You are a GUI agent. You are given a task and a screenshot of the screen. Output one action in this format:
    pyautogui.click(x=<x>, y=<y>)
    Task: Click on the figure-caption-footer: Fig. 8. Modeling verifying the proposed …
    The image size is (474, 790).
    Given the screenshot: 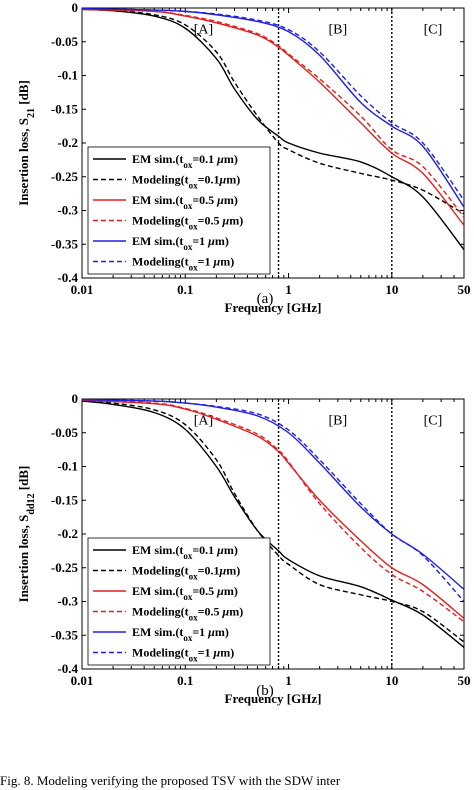 What is the action you would take?
    pyautogui.click(x=170, y=780)
    